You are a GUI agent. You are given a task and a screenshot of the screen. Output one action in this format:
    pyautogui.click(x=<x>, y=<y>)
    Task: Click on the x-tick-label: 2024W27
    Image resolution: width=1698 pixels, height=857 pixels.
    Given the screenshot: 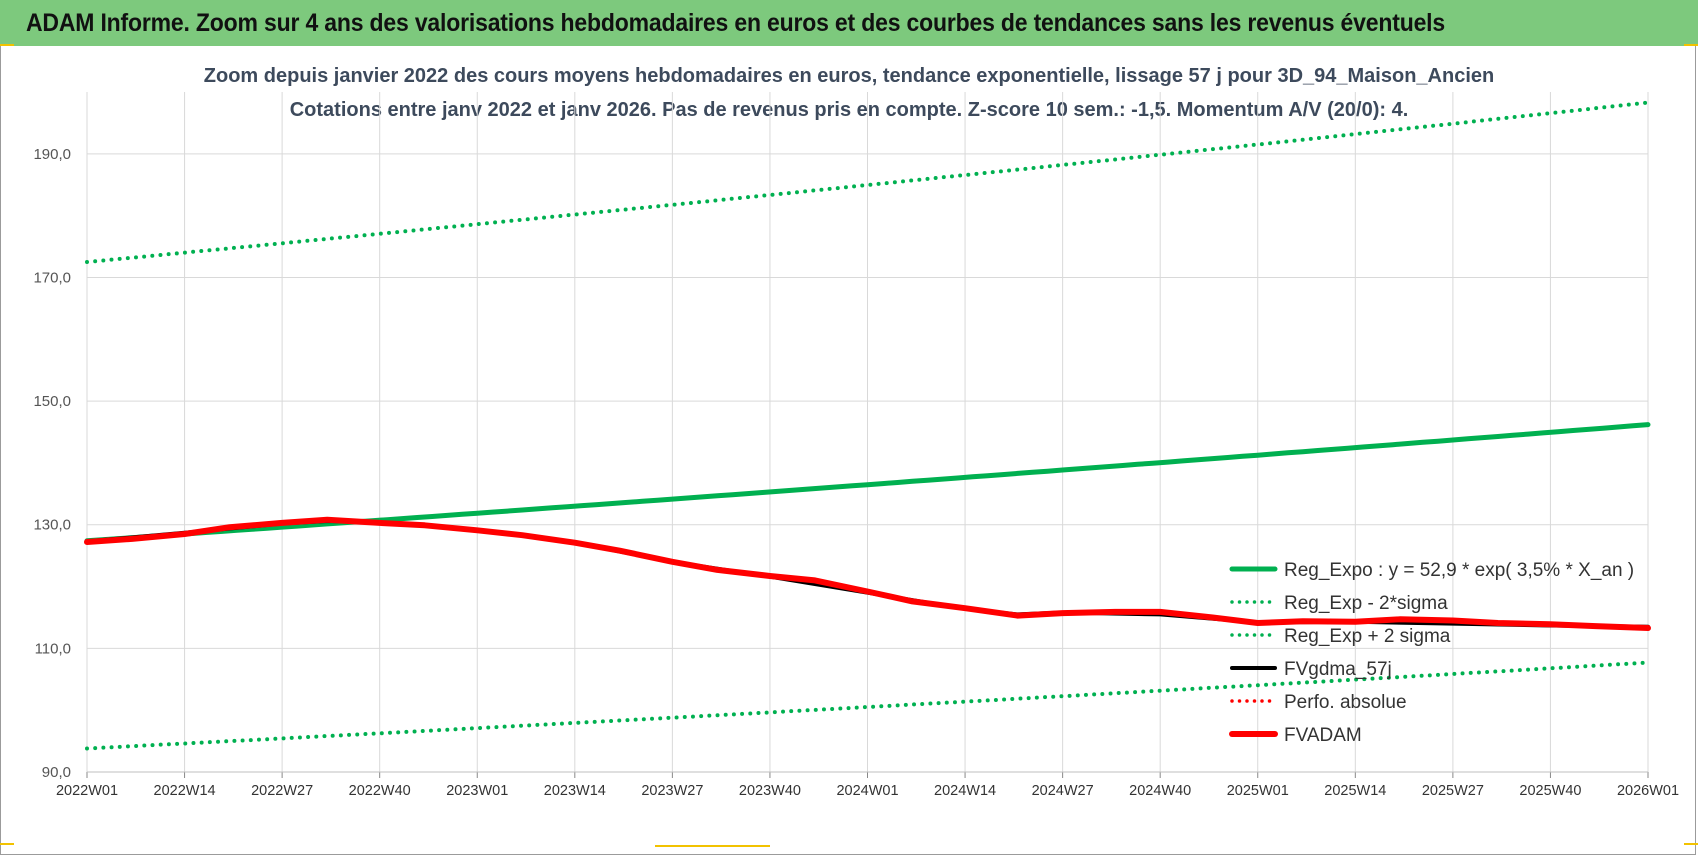 What is the action you would take?
    pyautogui.click(x=1063, y=791)
    